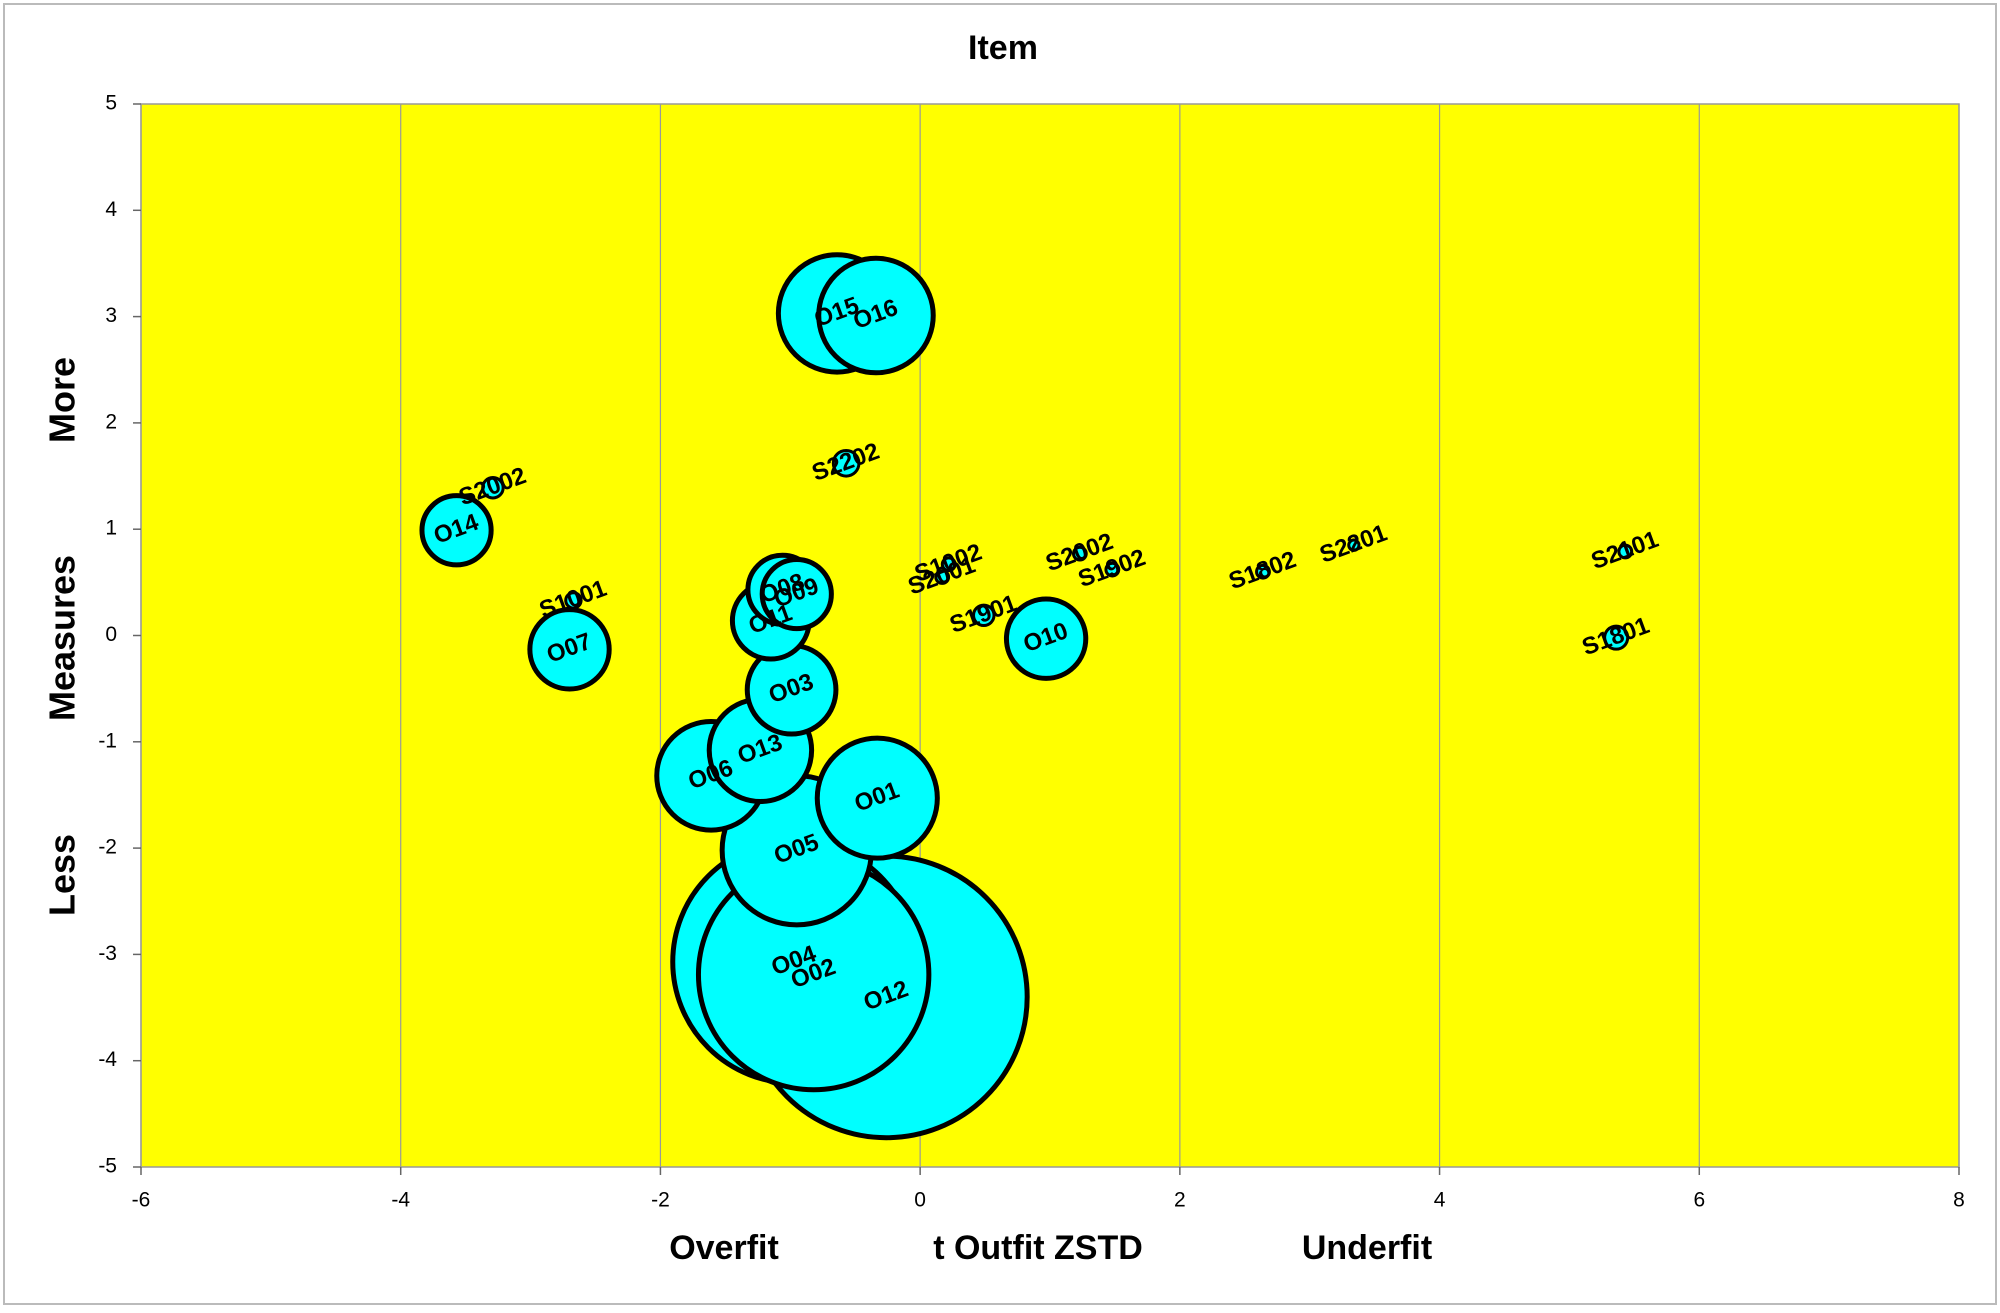 The image size is (2000, 1313). What do you see at coordinates (1038, 1248) in the screenshot?
I see `x-axis-label: t Outfit ZSTD` at bounding box center [1038, 1248].